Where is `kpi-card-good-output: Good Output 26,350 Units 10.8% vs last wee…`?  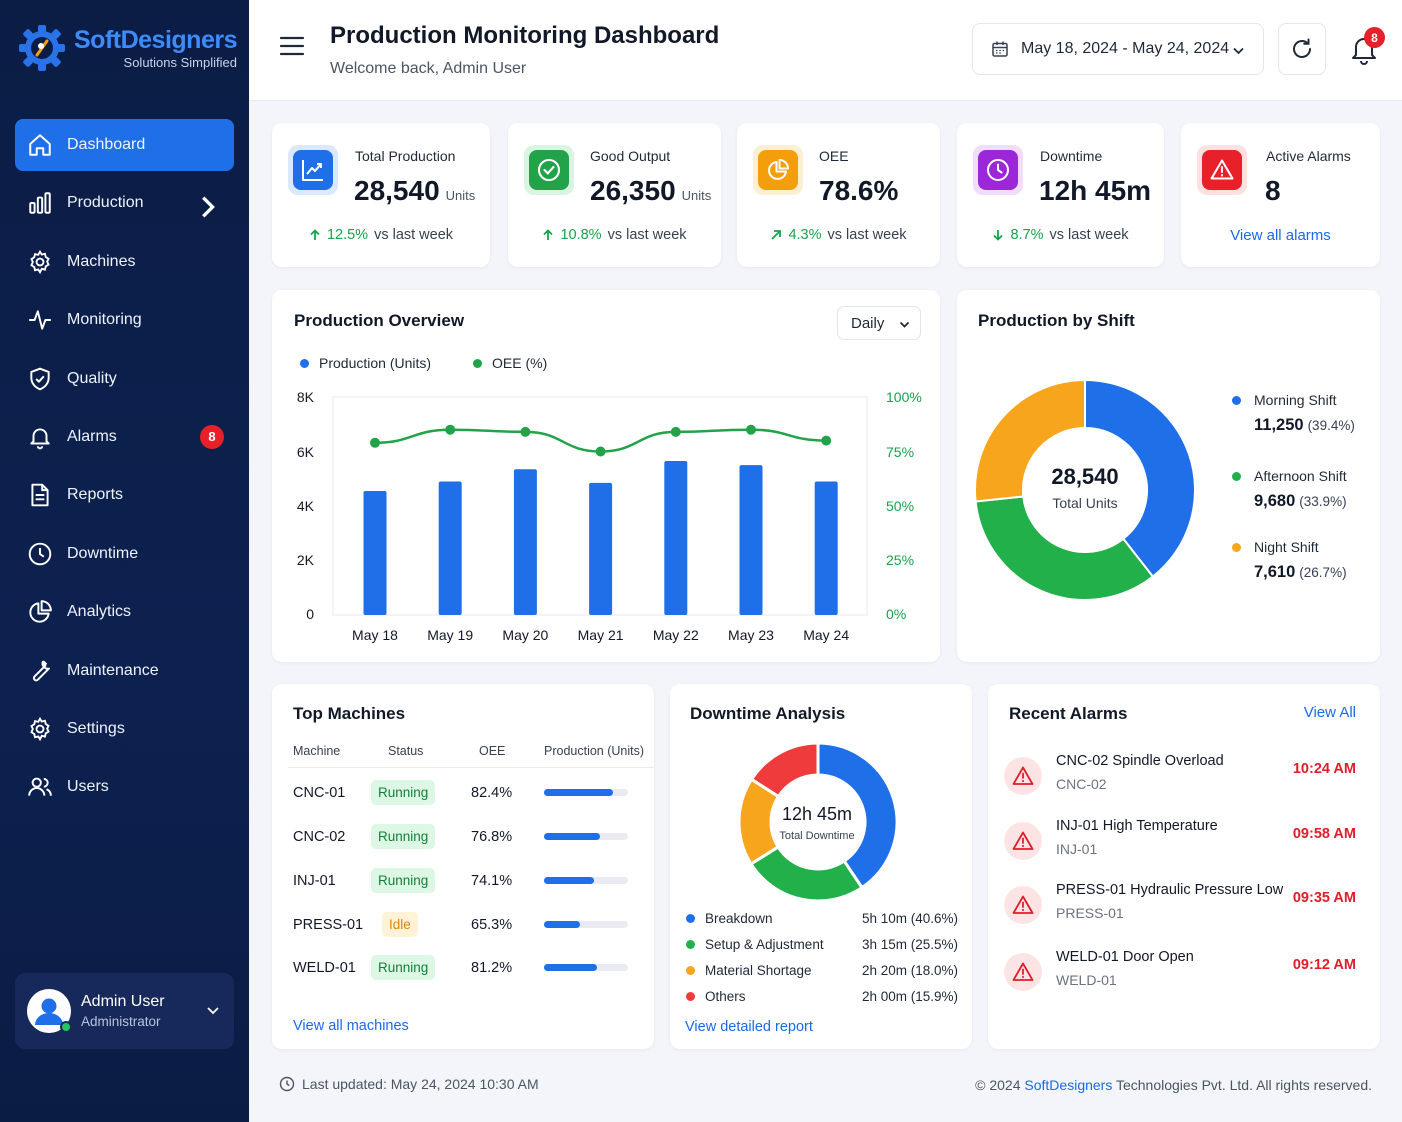 kpi-card-good-output: Good Output 26,350 Units 10.8% vs last wee… is located at coordinates (614, 195).